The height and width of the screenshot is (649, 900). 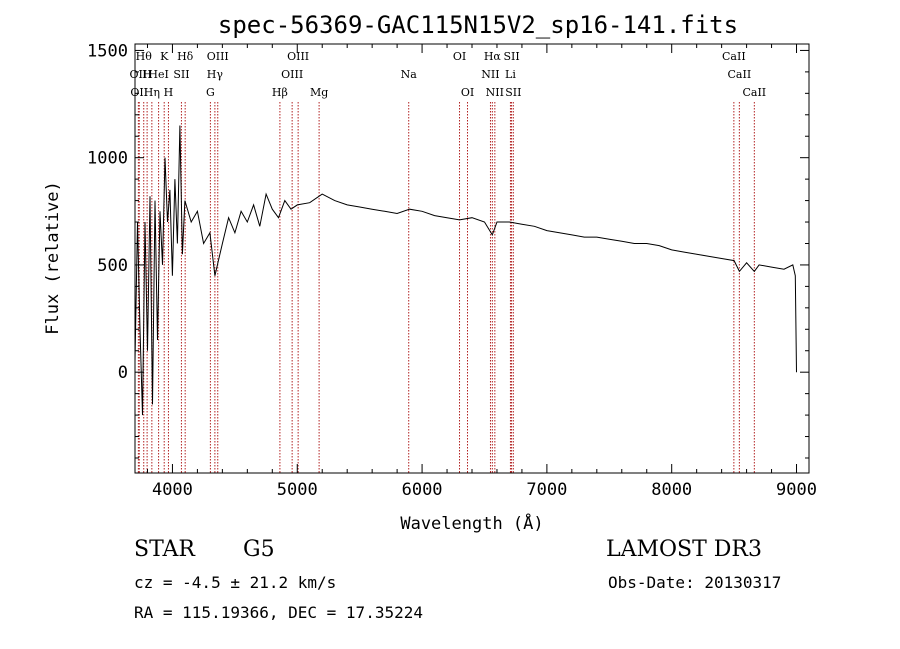 I want to click on line-label-12: OIII, so click(x=218, y=56).